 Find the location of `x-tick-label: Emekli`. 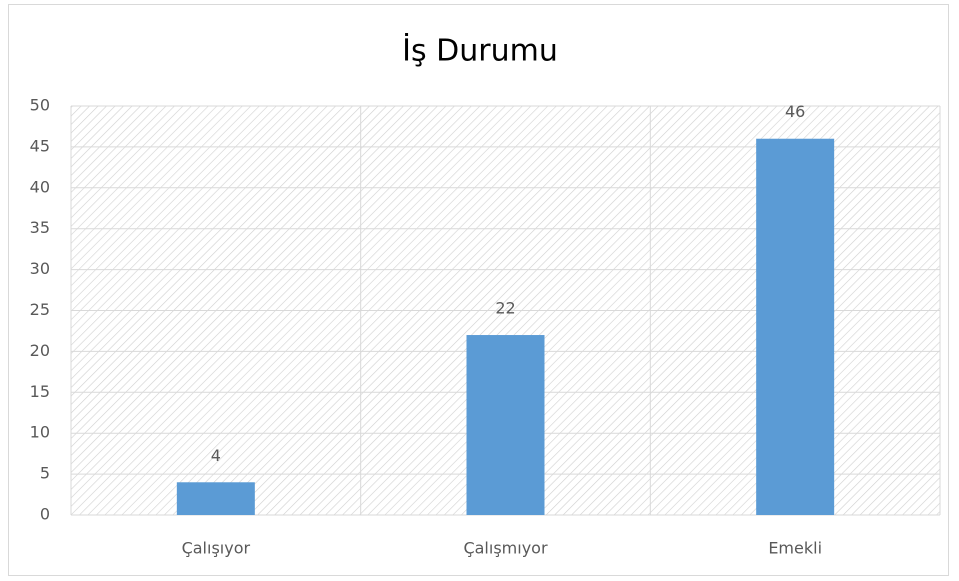

x-tick-label: Emekli is located at coordinates (795, 548).